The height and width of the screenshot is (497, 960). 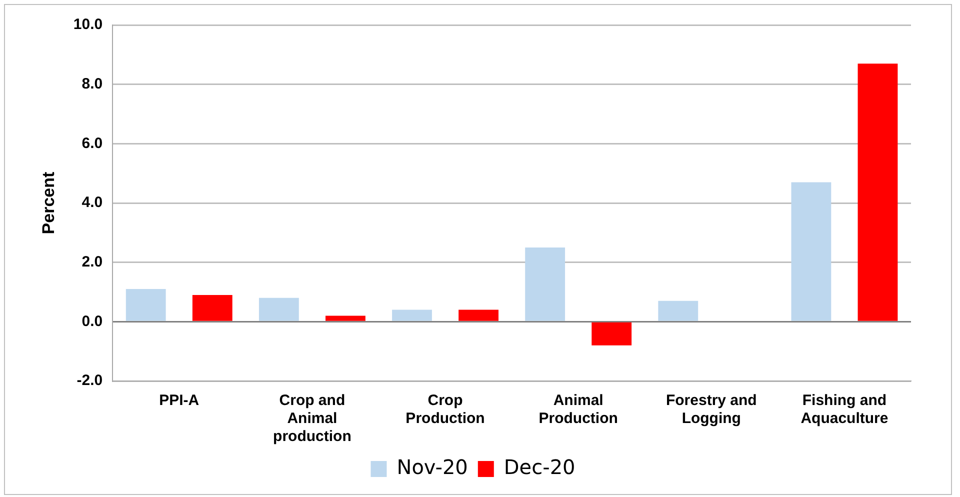 What do you see at coordinates (432, 467) in the screenshot?
I see `legend-label: Nov-20` at bounding box center [432, 467].